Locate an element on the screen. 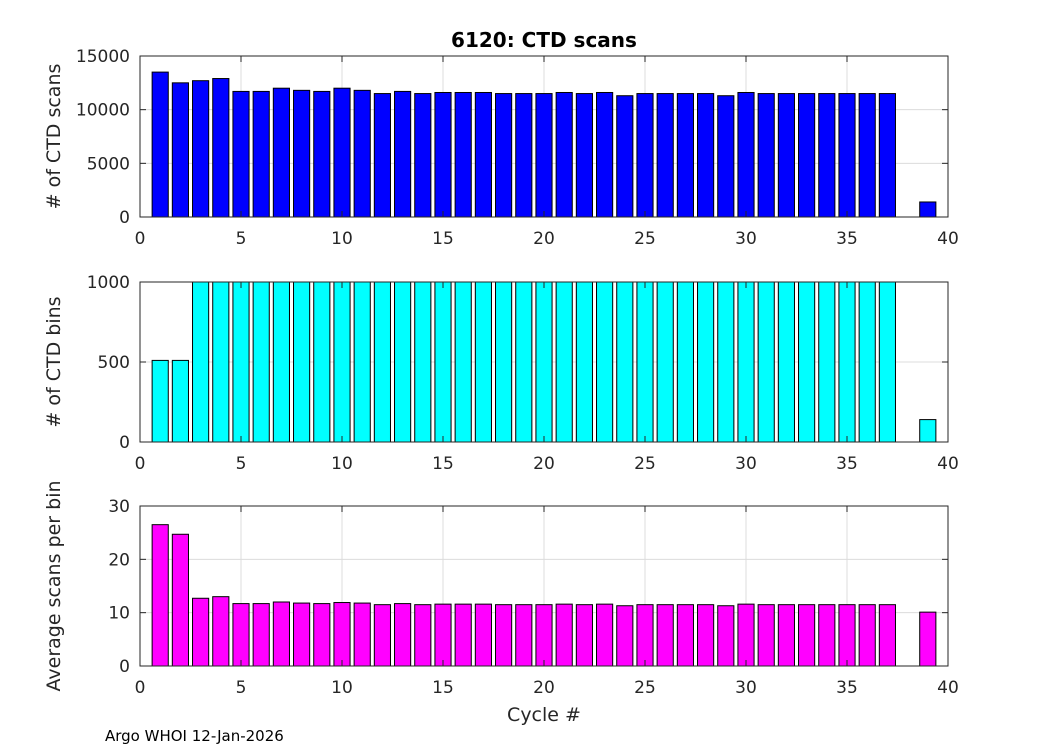  y-tick-label: 10000 is located at coordinates (103, 111).